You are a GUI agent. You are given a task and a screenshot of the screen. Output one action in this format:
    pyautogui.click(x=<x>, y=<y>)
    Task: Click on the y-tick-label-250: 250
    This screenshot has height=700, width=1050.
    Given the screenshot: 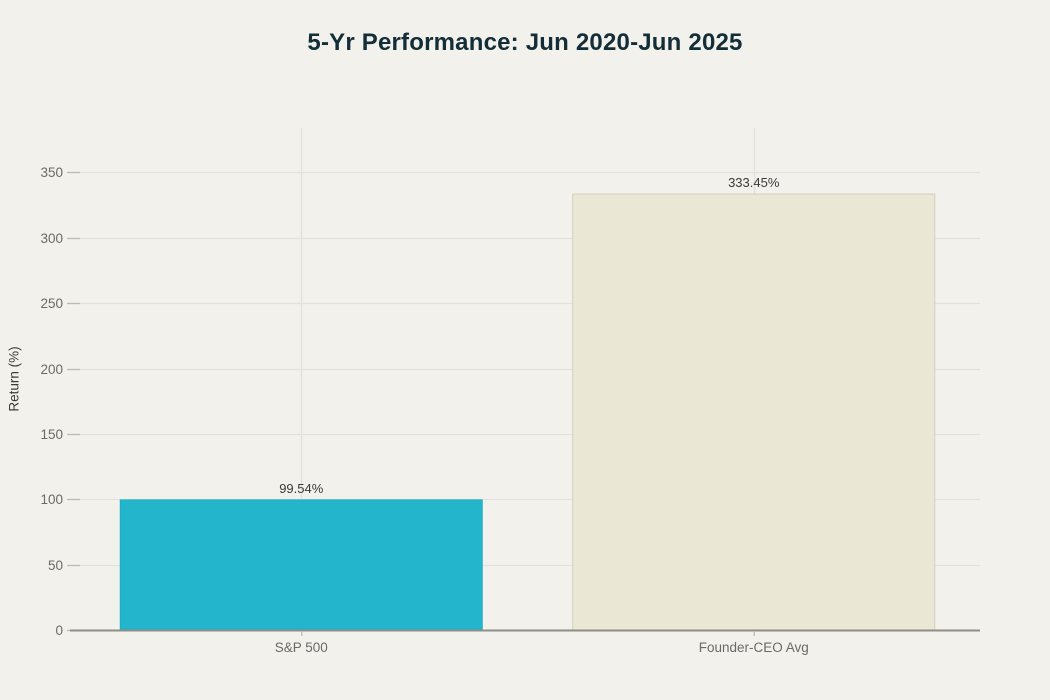 What is the action you would take?
    pyautogui.click(x=51, y=303)
    